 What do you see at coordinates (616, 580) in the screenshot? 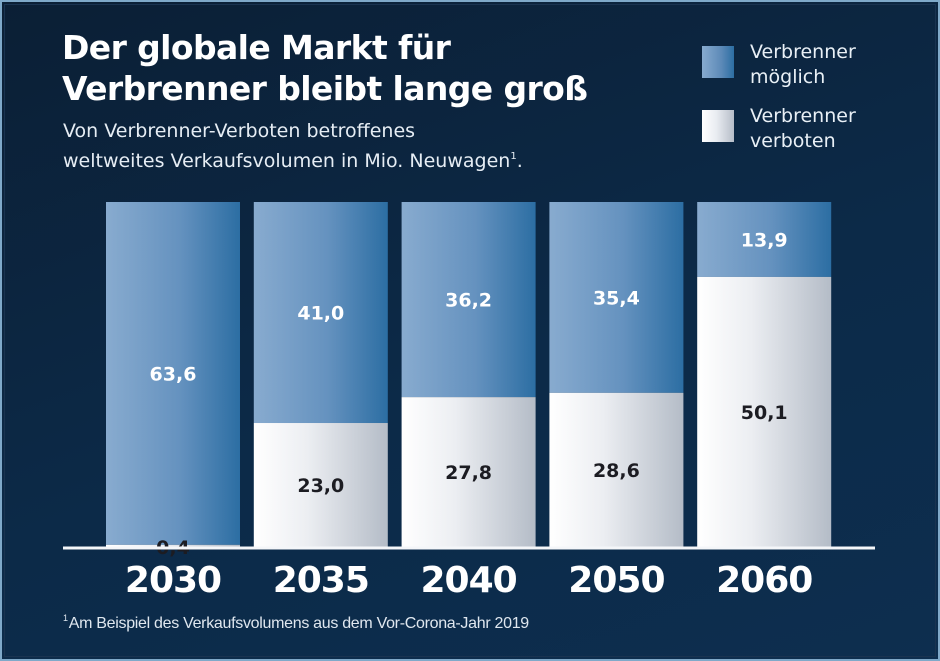
I see `x-tick-label-2050: 2050` at bounding box center [616, 580].